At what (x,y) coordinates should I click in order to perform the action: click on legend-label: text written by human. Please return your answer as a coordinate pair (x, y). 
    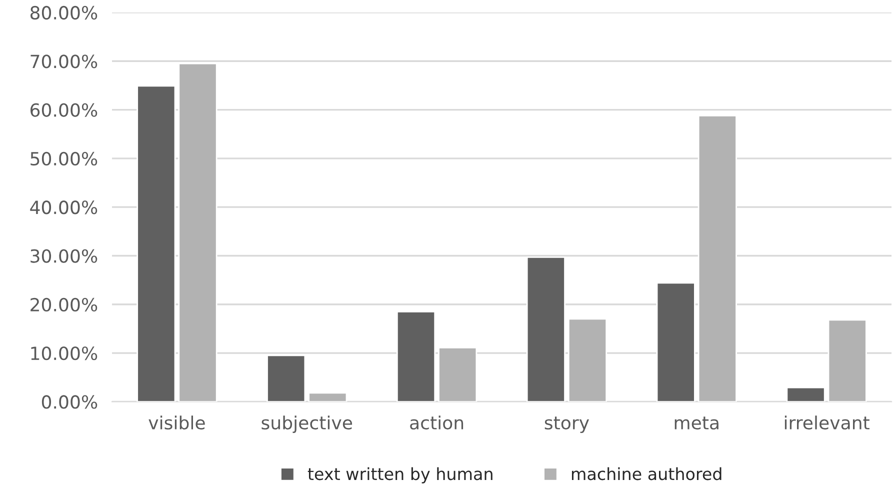
    Looking at the image, I should click on (400, 475).